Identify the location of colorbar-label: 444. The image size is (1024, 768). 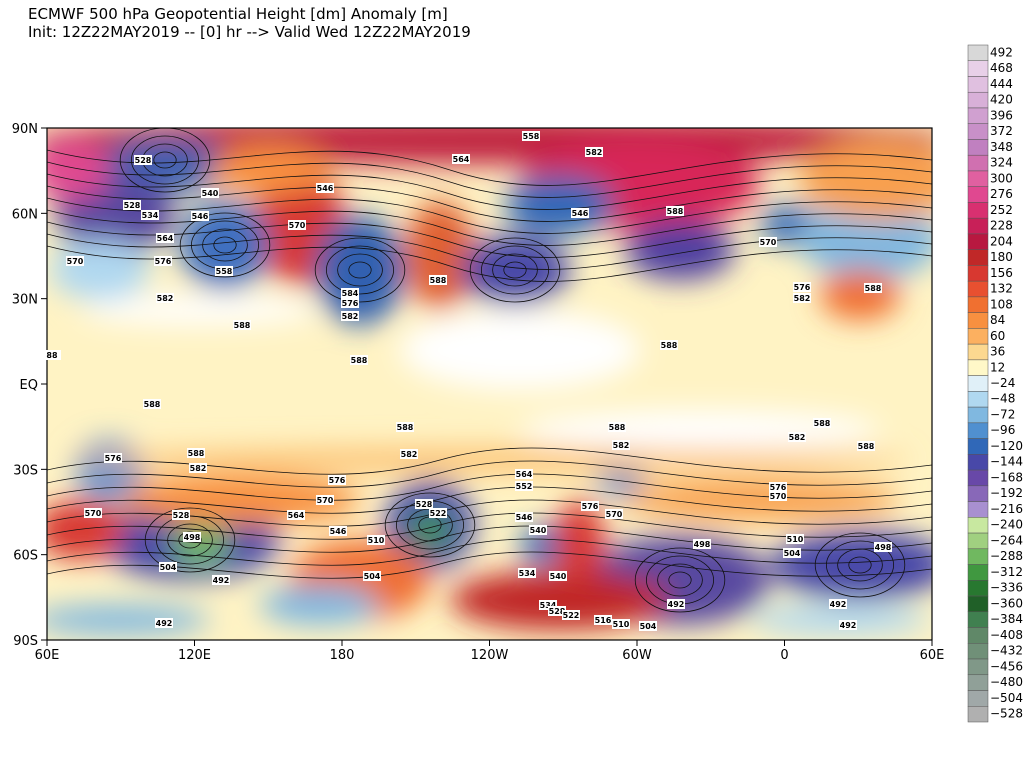
(1001, 84).